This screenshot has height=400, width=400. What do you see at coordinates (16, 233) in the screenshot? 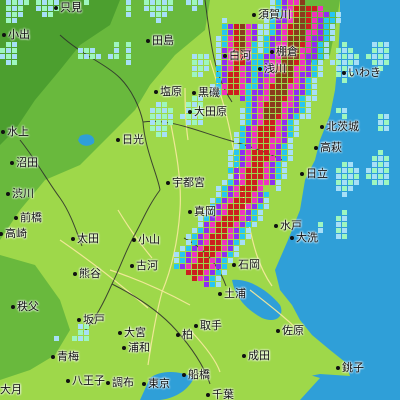
I see `city-label: 高崎` at bounding box center [16, 233].